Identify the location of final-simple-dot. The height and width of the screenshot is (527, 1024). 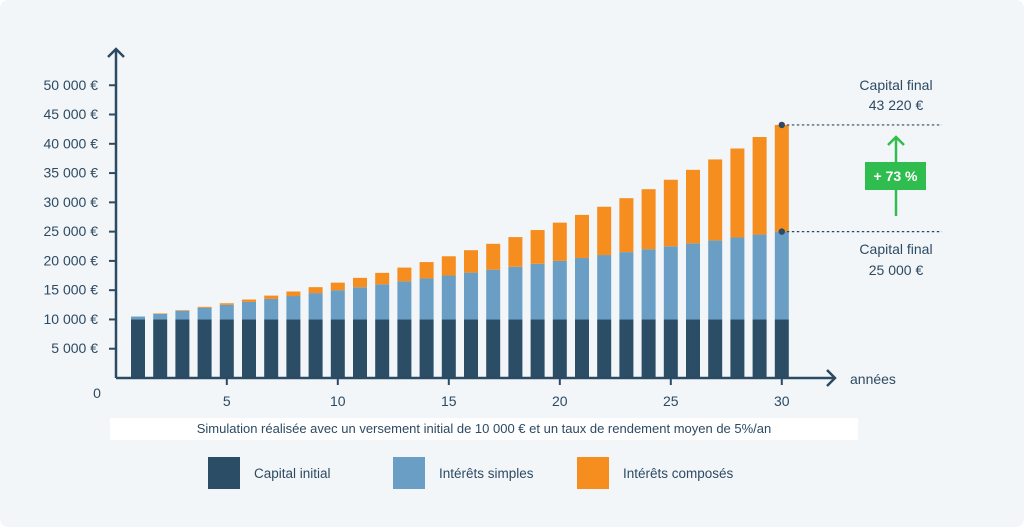
(781, 231).